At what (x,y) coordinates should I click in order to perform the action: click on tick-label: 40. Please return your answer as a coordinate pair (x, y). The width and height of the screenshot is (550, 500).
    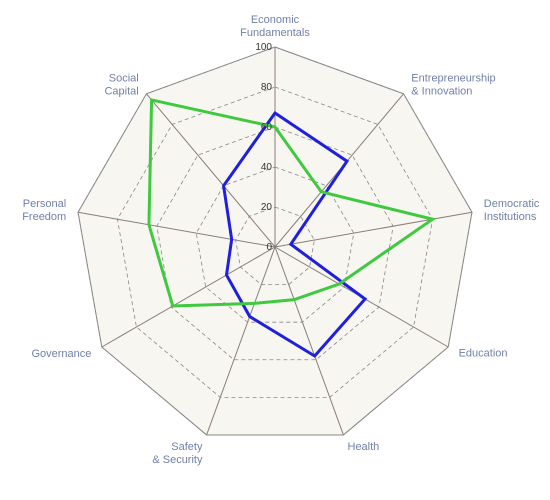
    Looking at the image, I should click on (267, 167).